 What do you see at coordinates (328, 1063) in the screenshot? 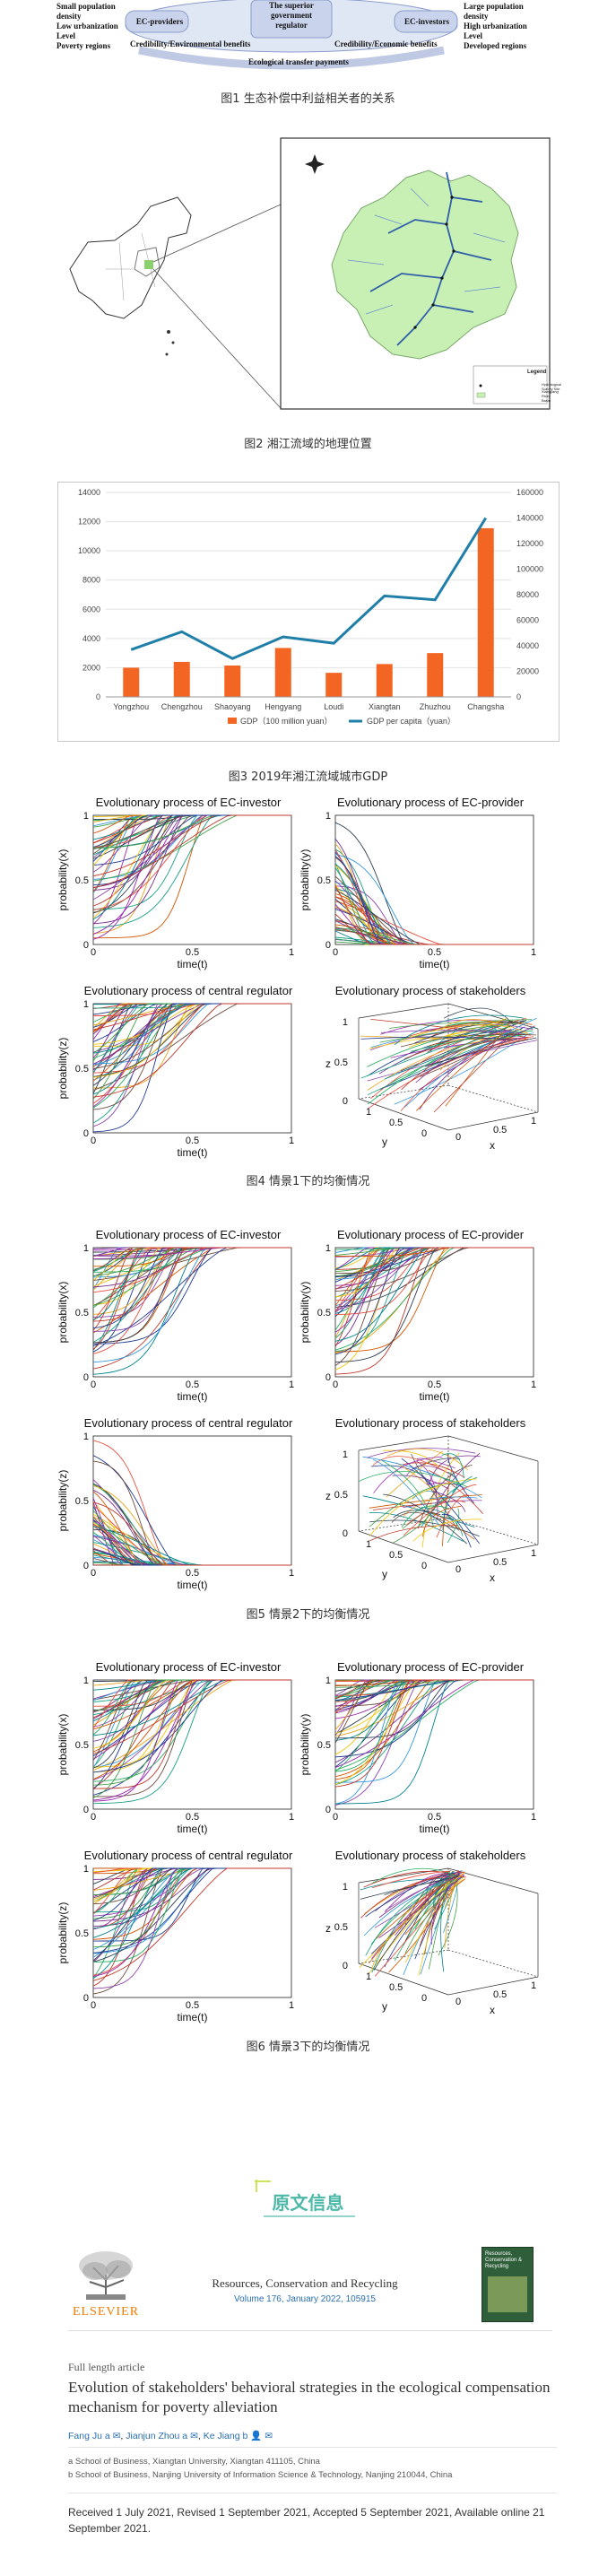
I see `z-axis-label: z` at bounding box center [328, 1063].